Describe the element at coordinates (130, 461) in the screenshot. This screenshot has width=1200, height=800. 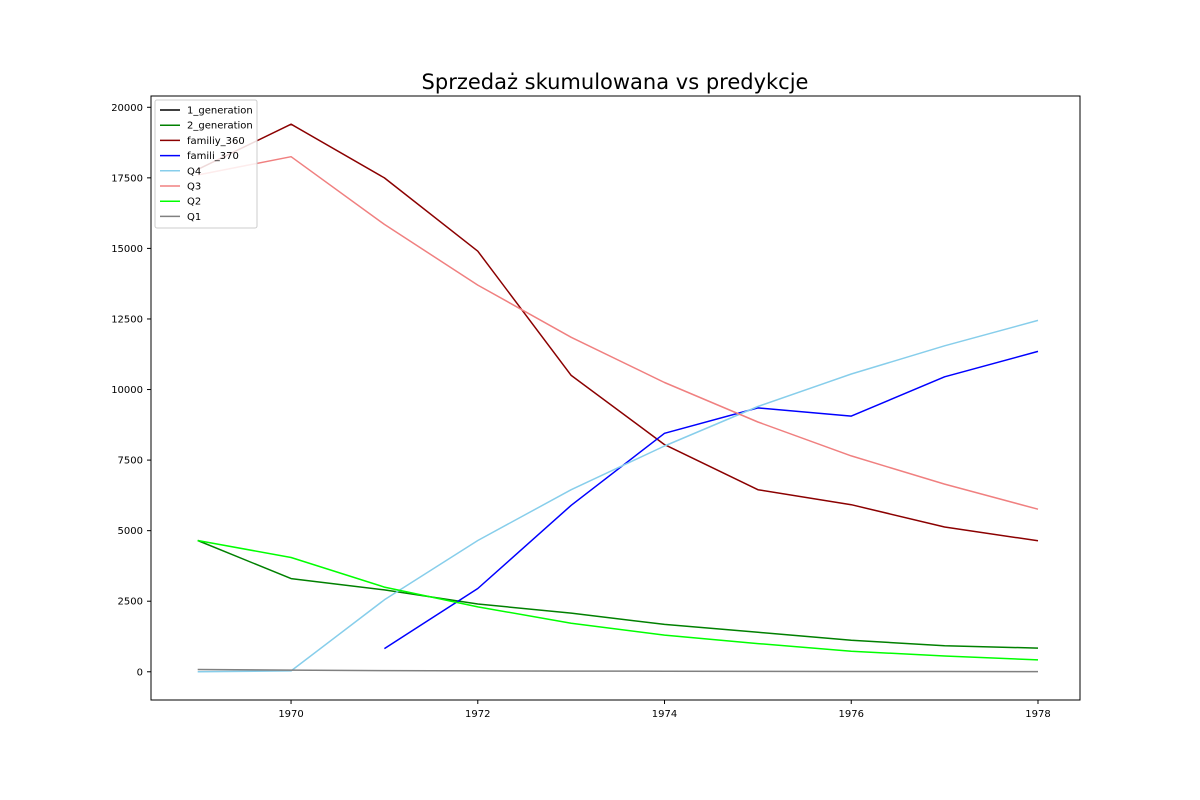
I see `y-tick-label: 7500` at that location.